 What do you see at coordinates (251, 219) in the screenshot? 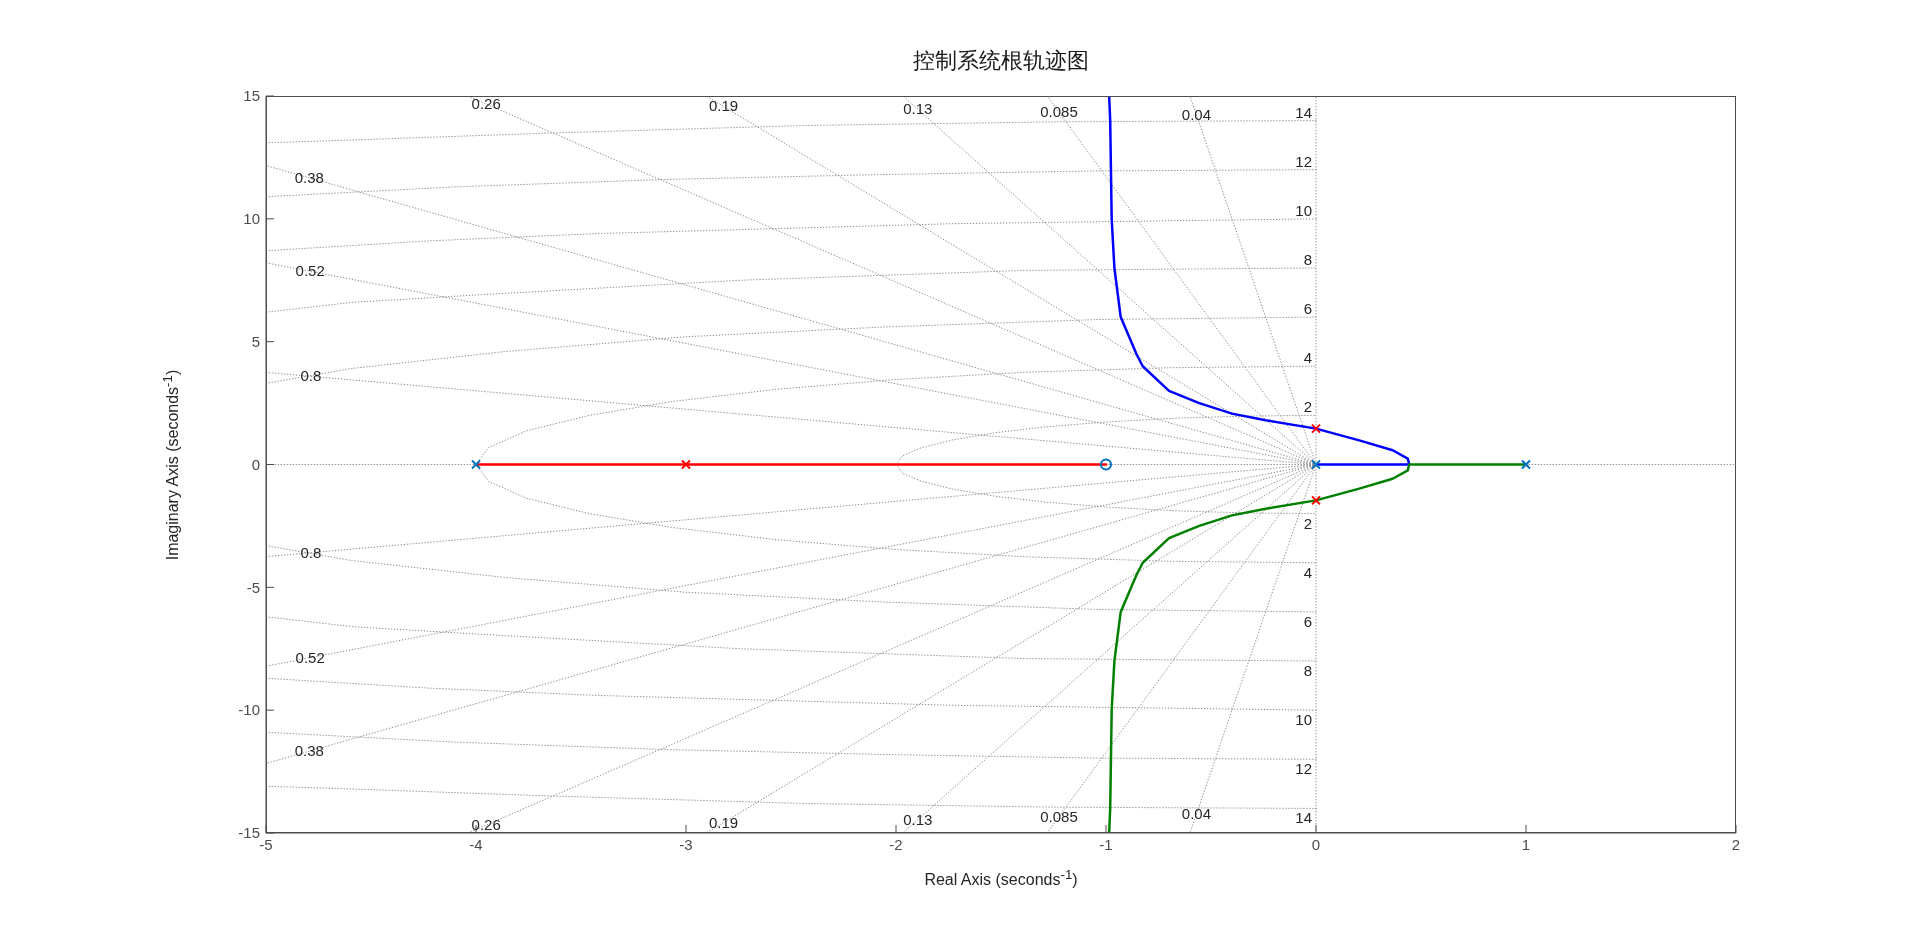
I see `y-tick-label: 10` at bounding box center [251, 219].